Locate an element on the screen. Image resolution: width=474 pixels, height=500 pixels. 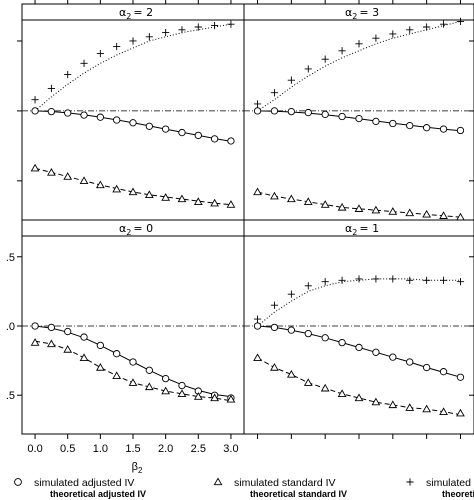
x-tick-label: 1.0 is located at coordinates (100, 449).